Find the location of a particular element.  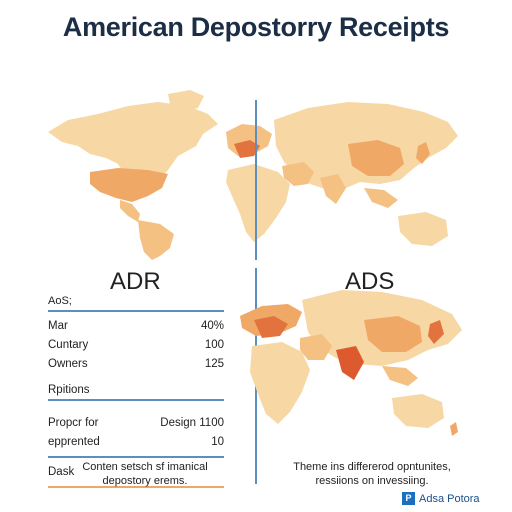

central-america-shape is located at coordinates (130, 211).